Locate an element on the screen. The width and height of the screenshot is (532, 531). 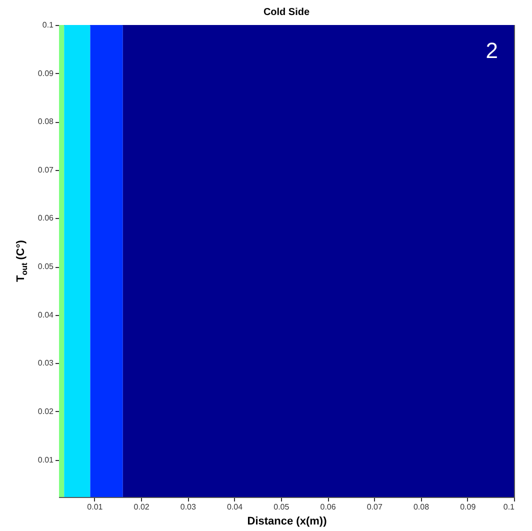
x-tick-label: 0.07 is located at coordinates (374, 507).